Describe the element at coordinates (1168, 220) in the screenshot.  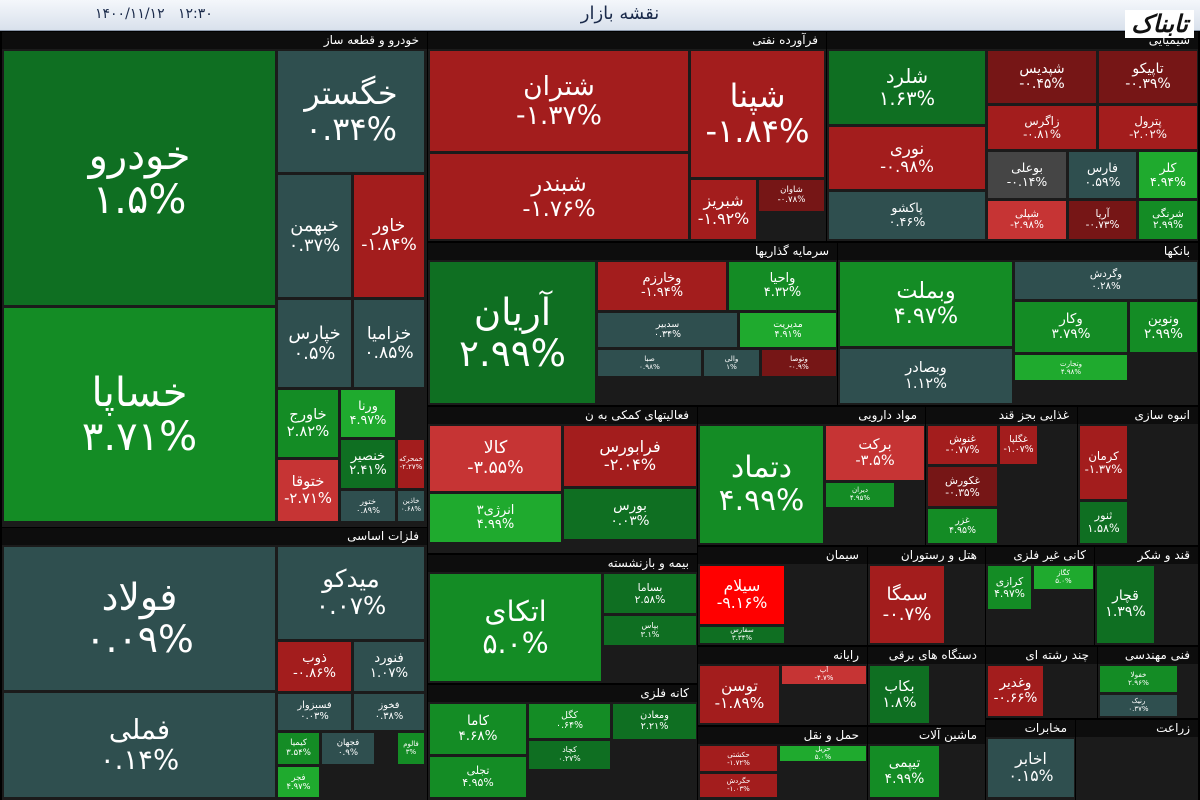
I see `stock-tile: شرنگی ۲.۹۹%` at that location.